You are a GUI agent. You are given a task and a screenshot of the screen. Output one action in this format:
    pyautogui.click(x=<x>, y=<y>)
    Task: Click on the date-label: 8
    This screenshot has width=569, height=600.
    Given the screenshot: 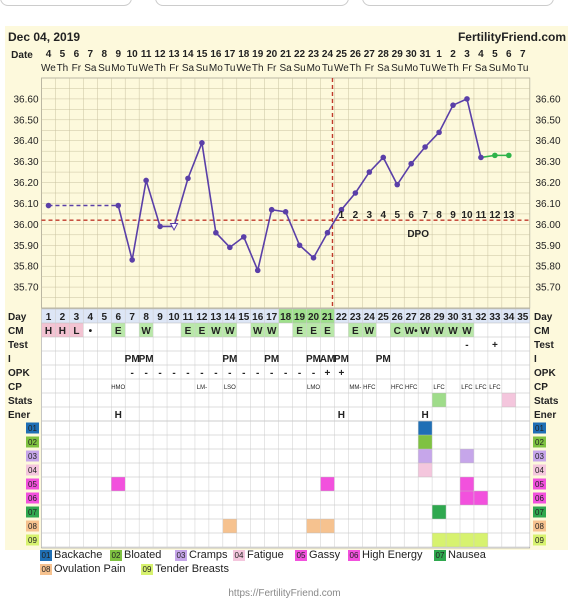 What is the action you would take?
    pyautogui.click(x=104, y=54)
    